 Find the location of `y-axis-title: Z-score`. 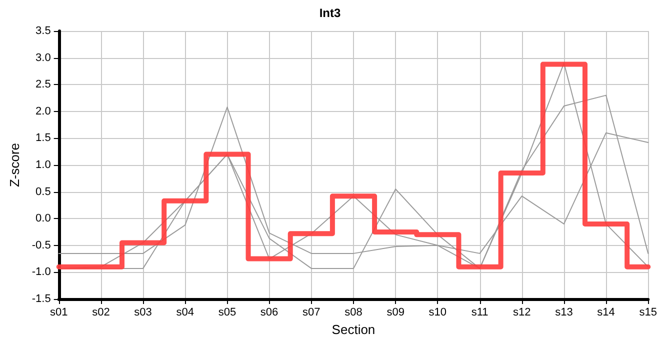

y-axis-title: Z-score is located at coordinates (14, 165).